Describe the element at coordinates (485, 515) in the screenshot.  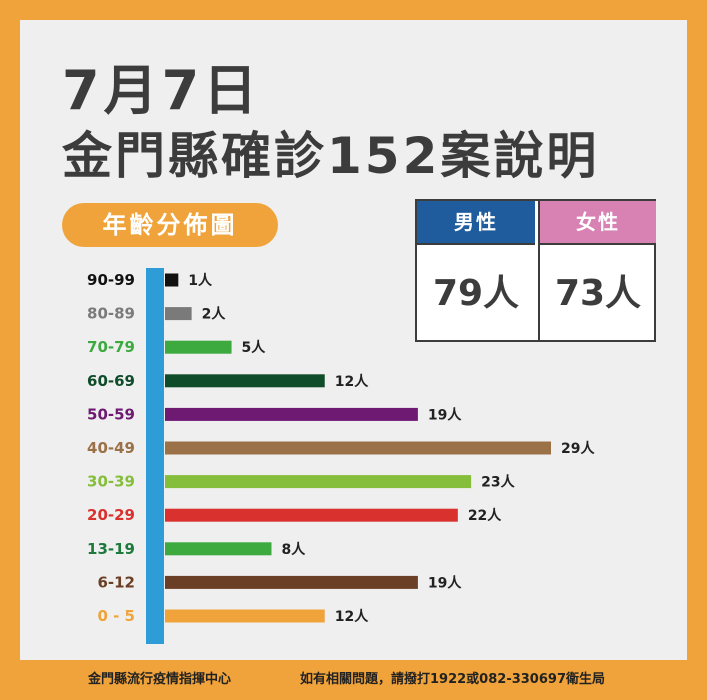
I see `bar-value-label: 22人` at that location.